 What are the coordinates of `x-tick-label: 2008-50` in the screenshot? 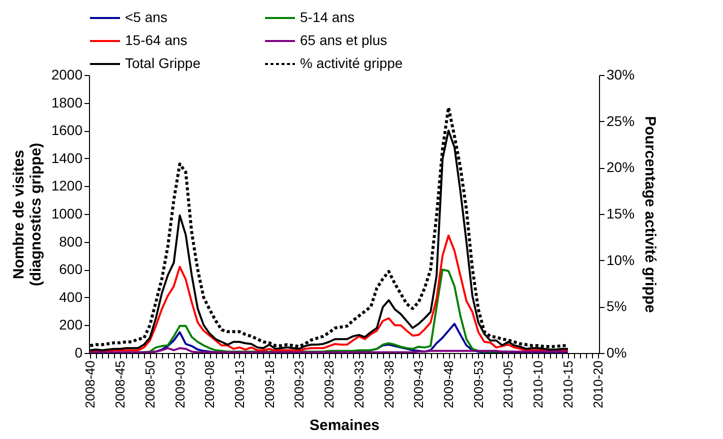 It's located at (150, 384).